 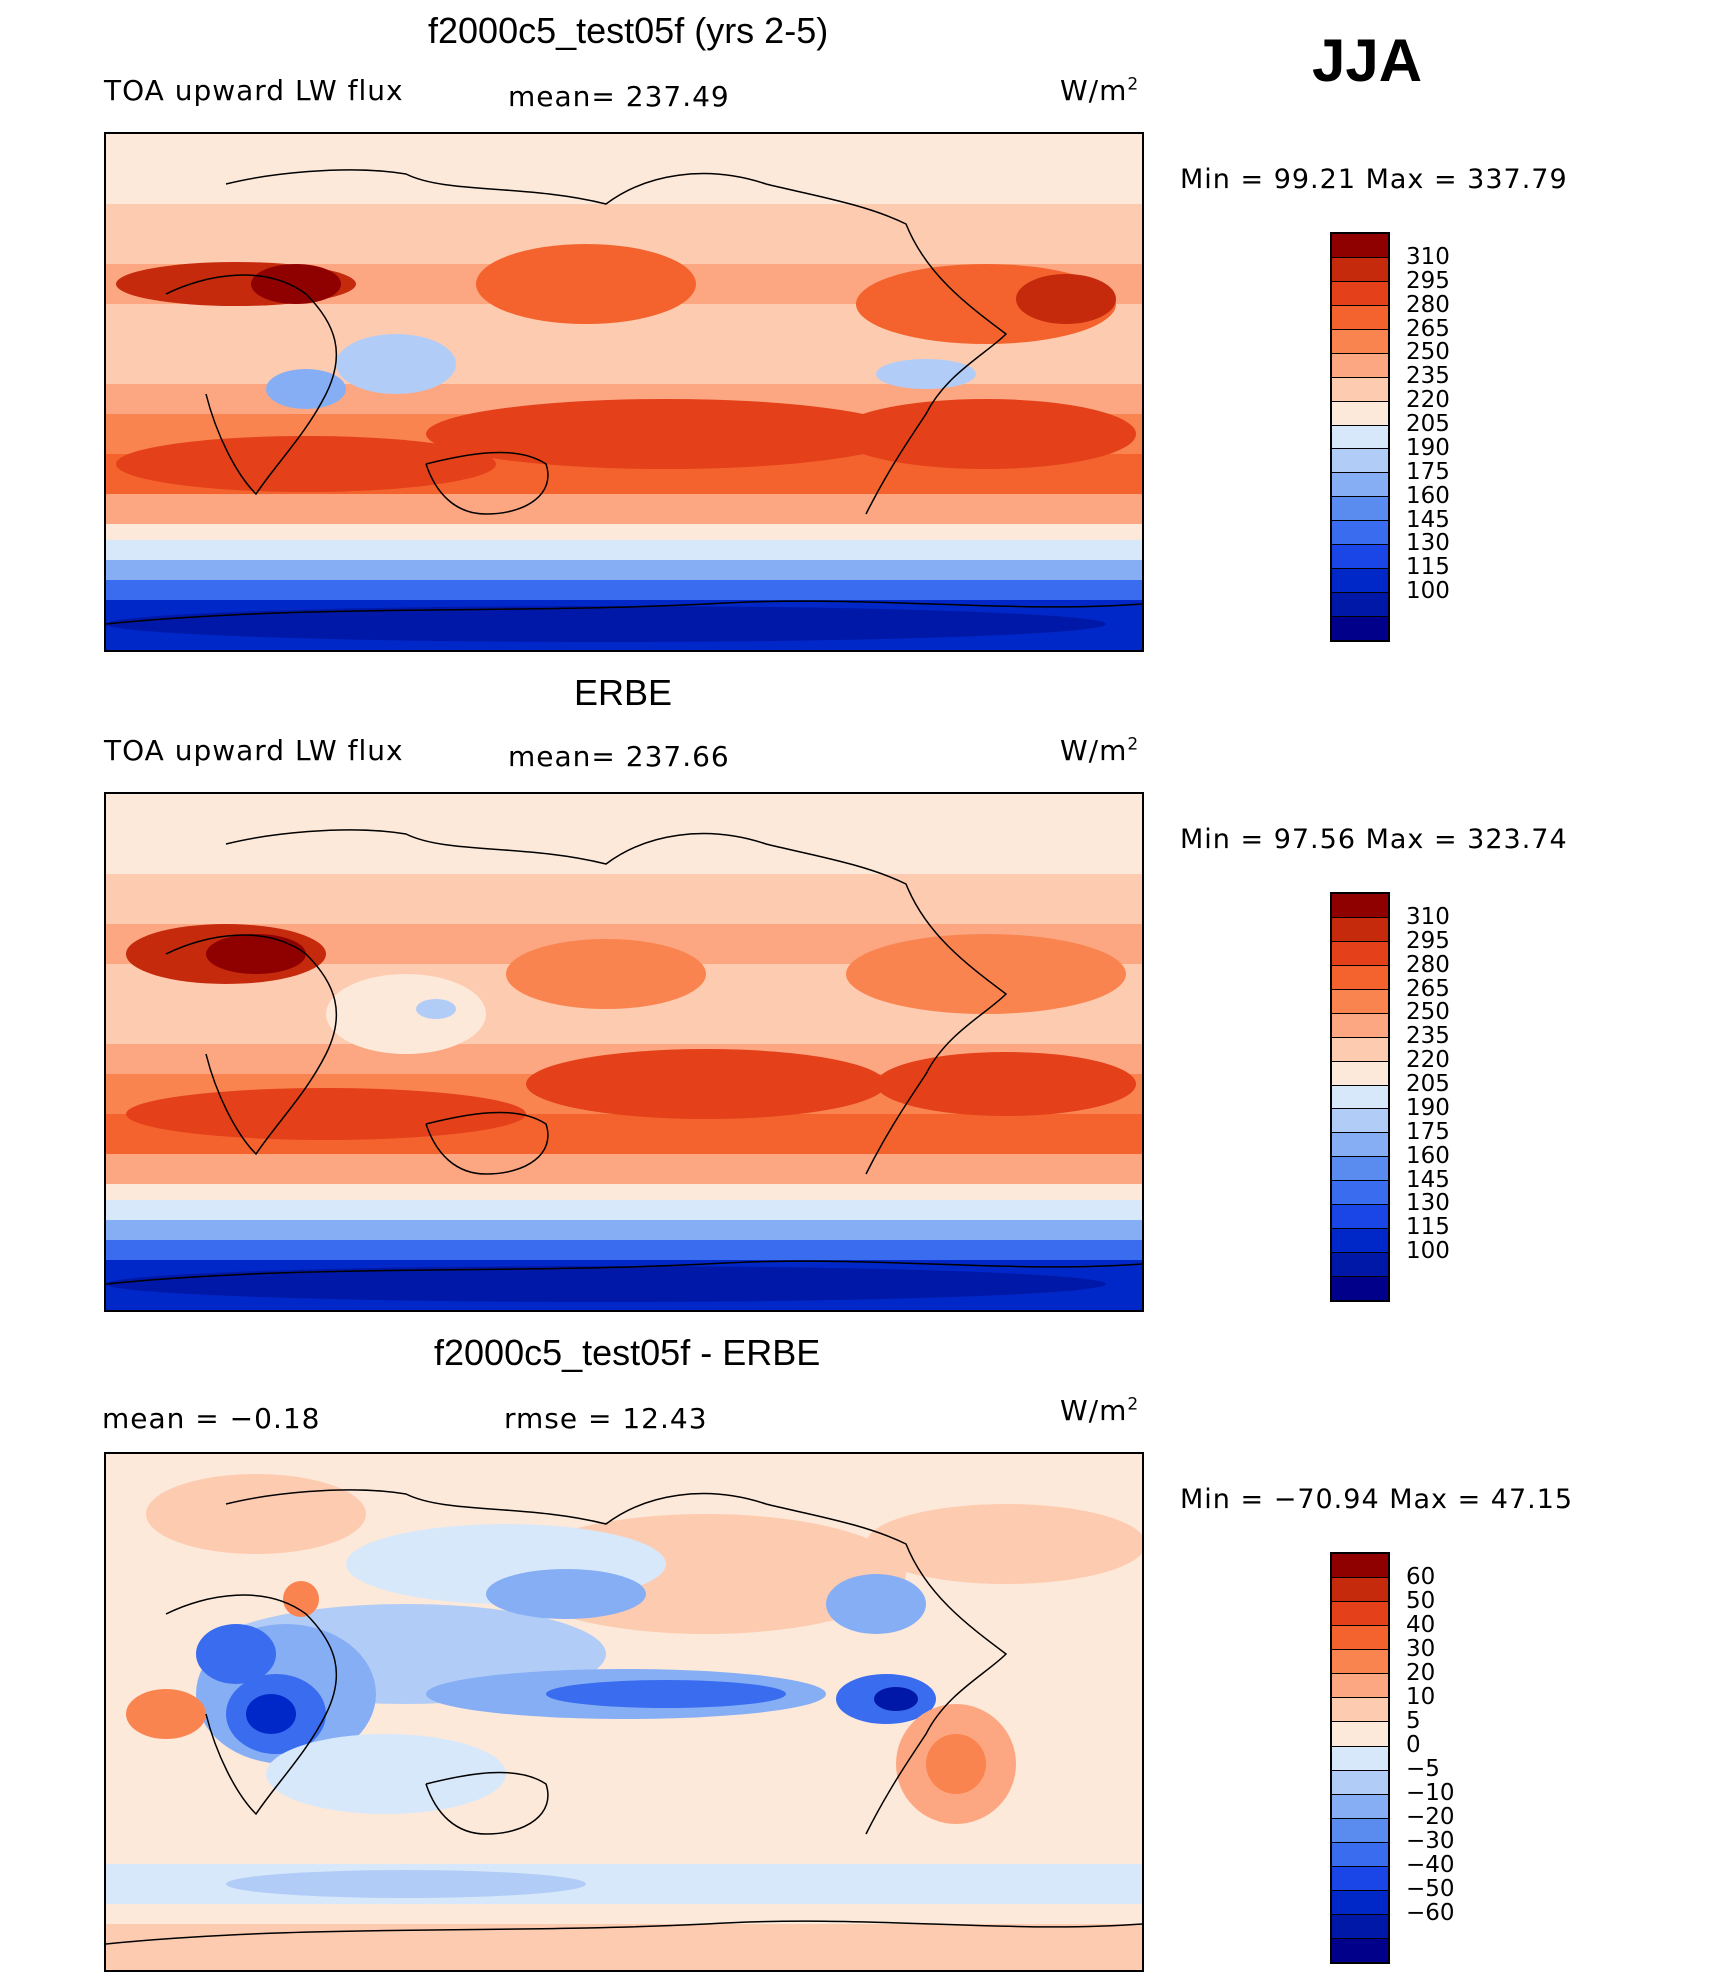 I want to click on colorbar-tick-label: 250, so click(x=1428, y=1012).